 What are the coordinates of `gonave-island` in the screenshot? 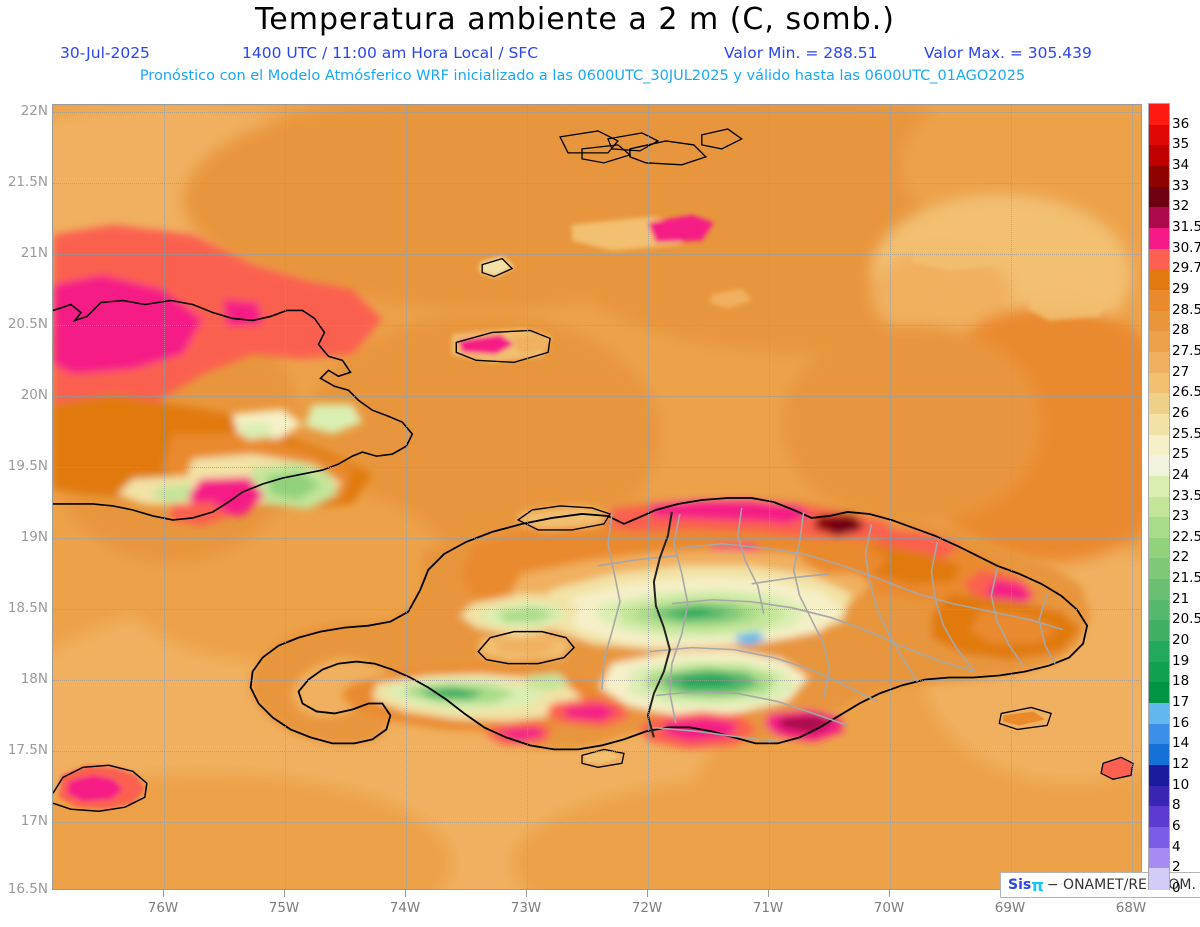 It's located at (526, 647).